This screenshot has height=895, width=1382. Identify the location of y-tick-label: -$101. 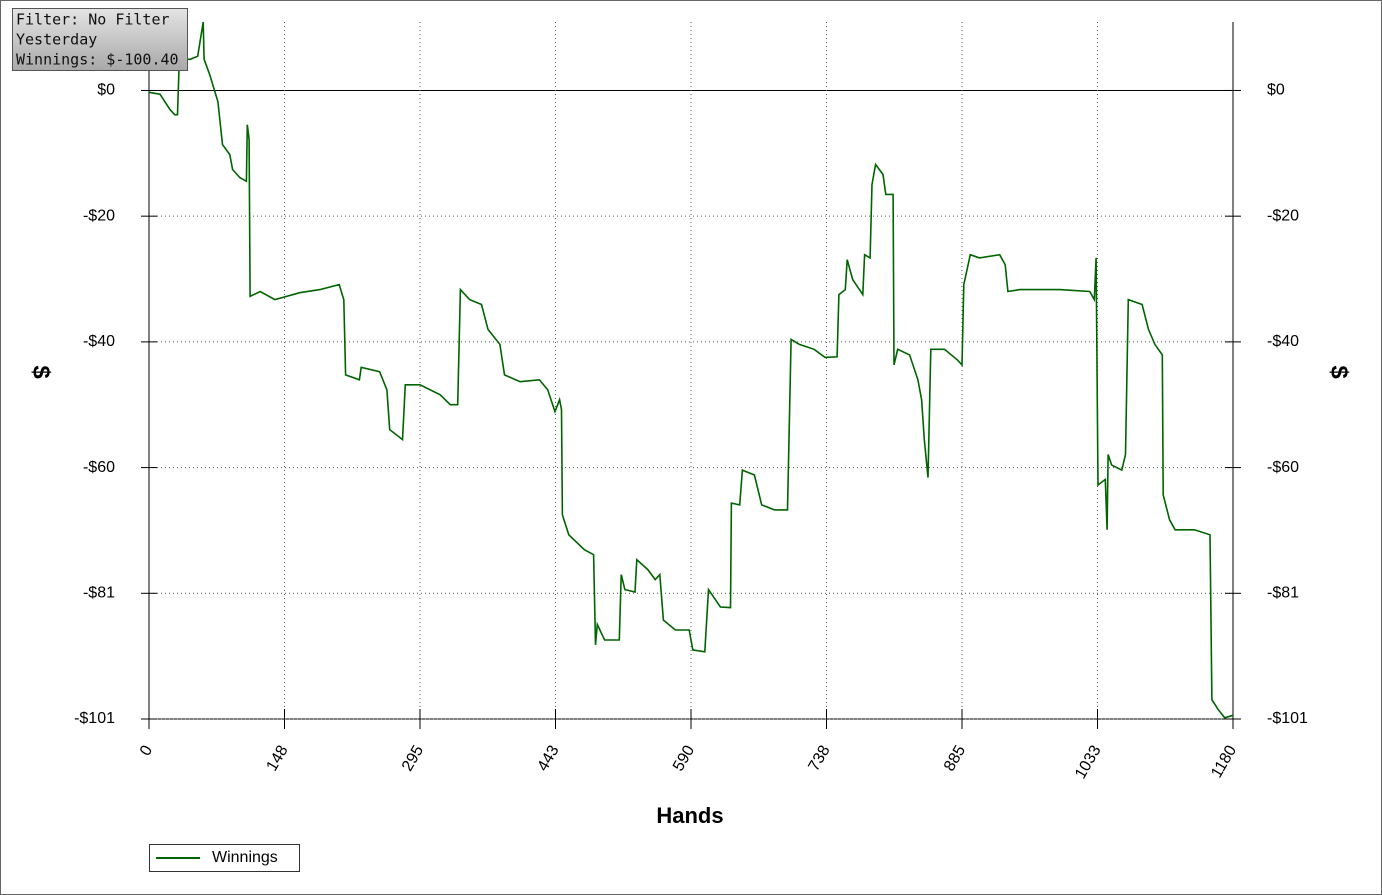
(94, 718).